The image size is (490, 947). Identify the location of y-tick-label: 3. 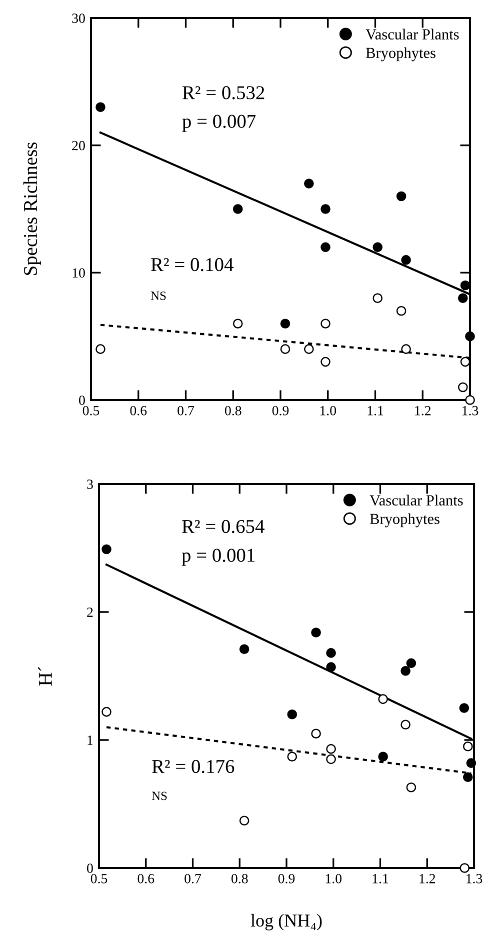
(90, 484).